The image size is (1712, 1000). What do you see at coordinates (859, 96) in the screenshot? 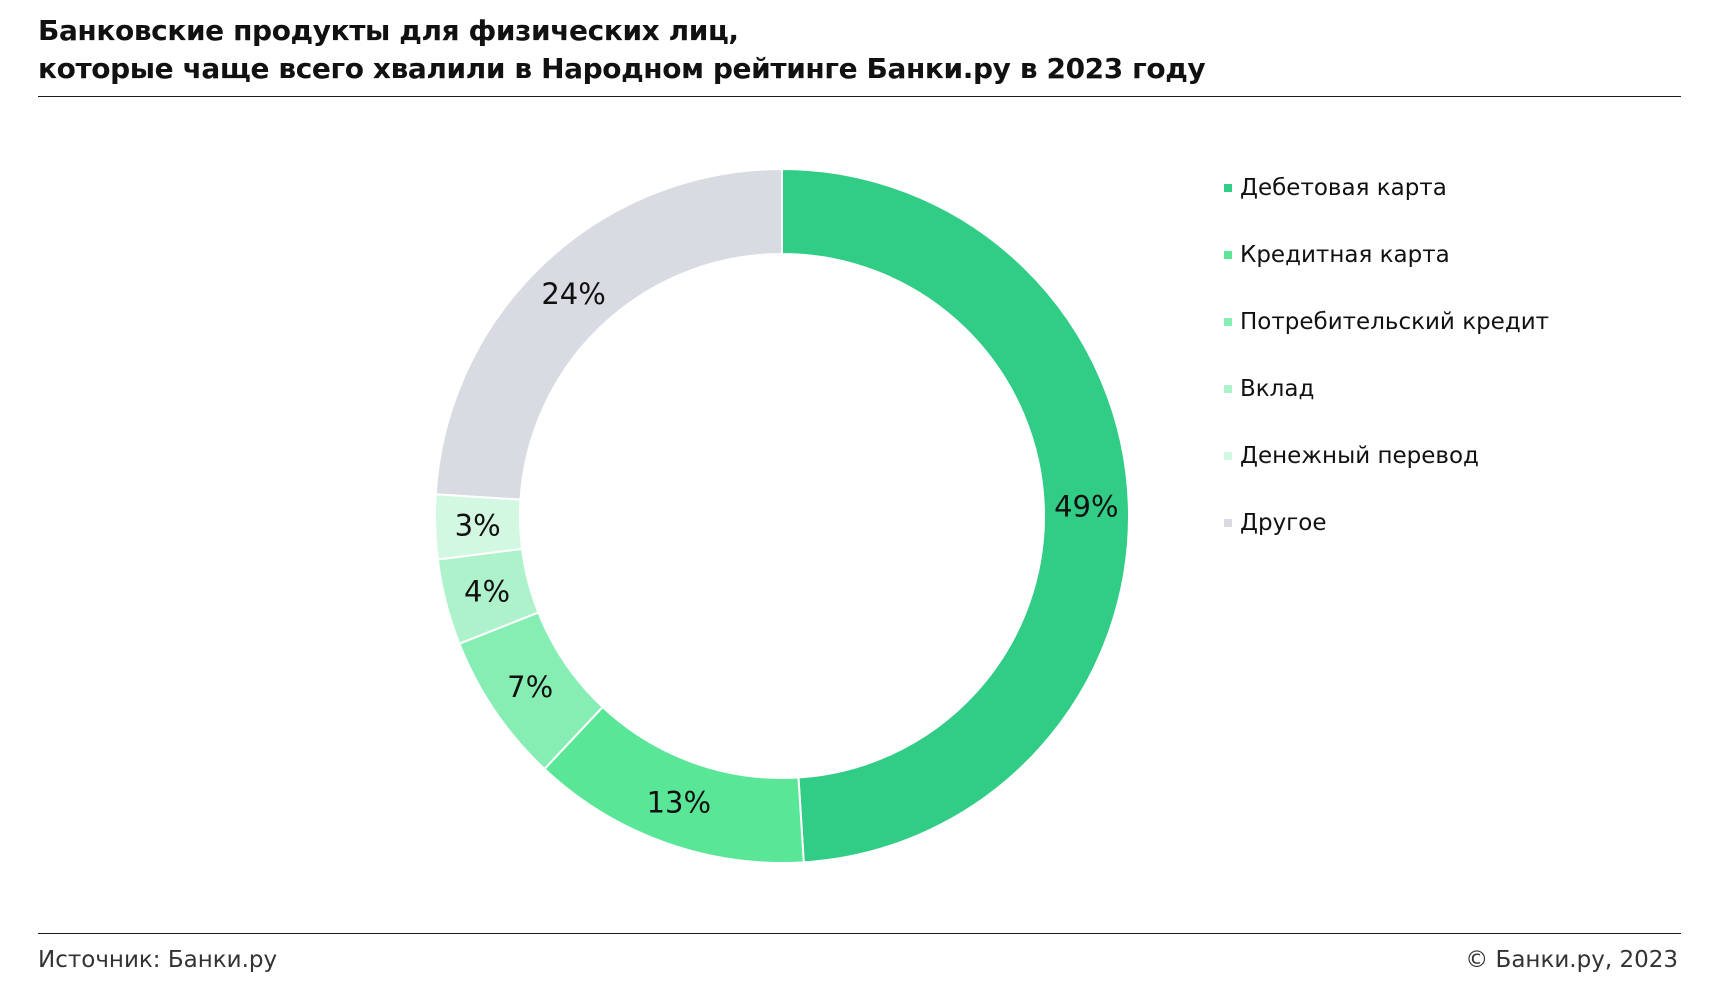
I see `top-divider` at bounding box center [859, 96].